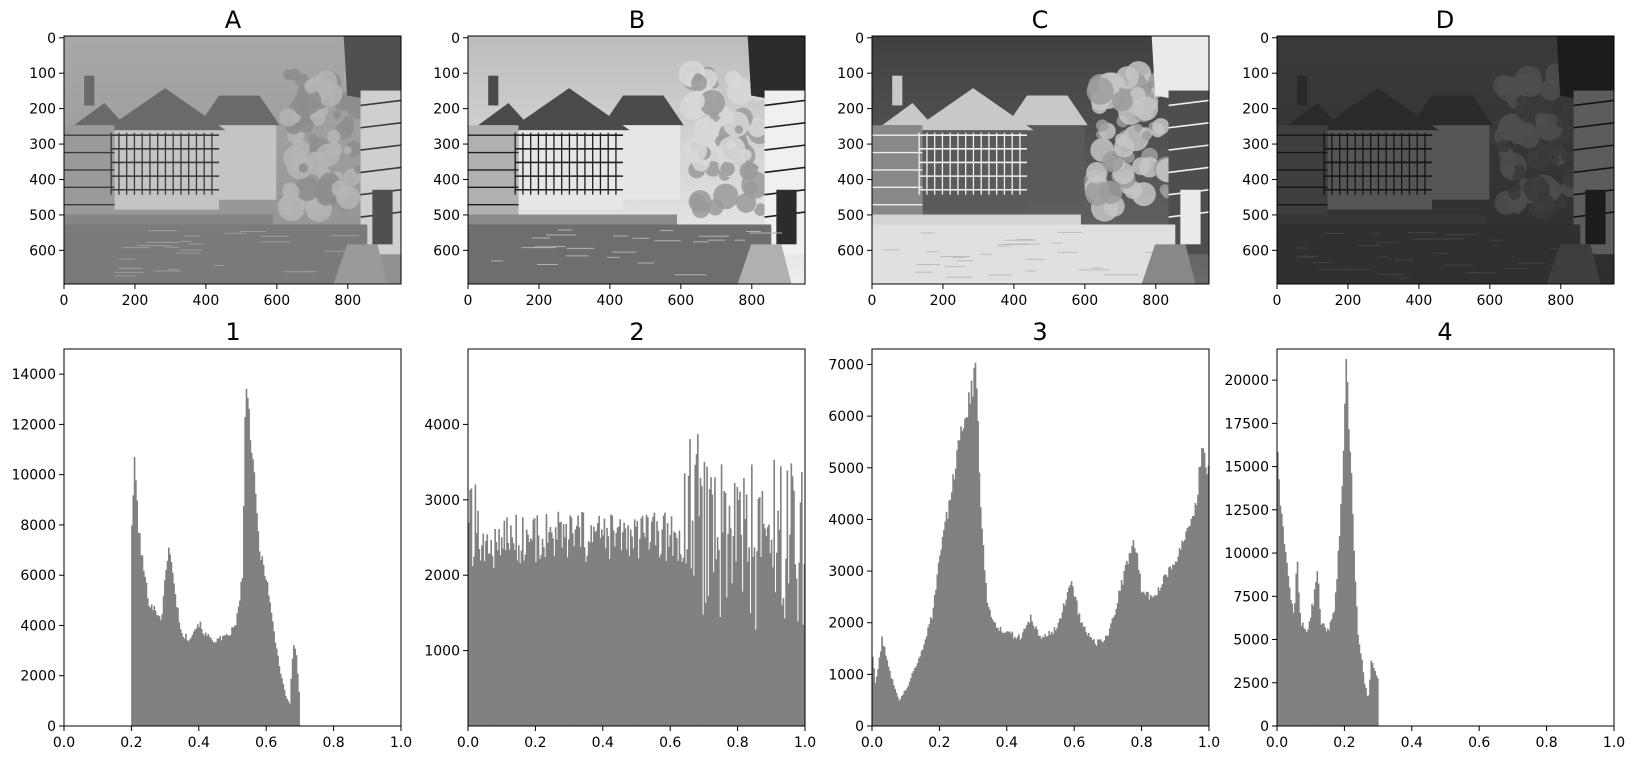 The height and width of the screenshot is (760, 1634). What do you see at coordinates (33, 425) in the screenshot?
I see `y-tick-label: 12000` at bounding box center [33, 425].